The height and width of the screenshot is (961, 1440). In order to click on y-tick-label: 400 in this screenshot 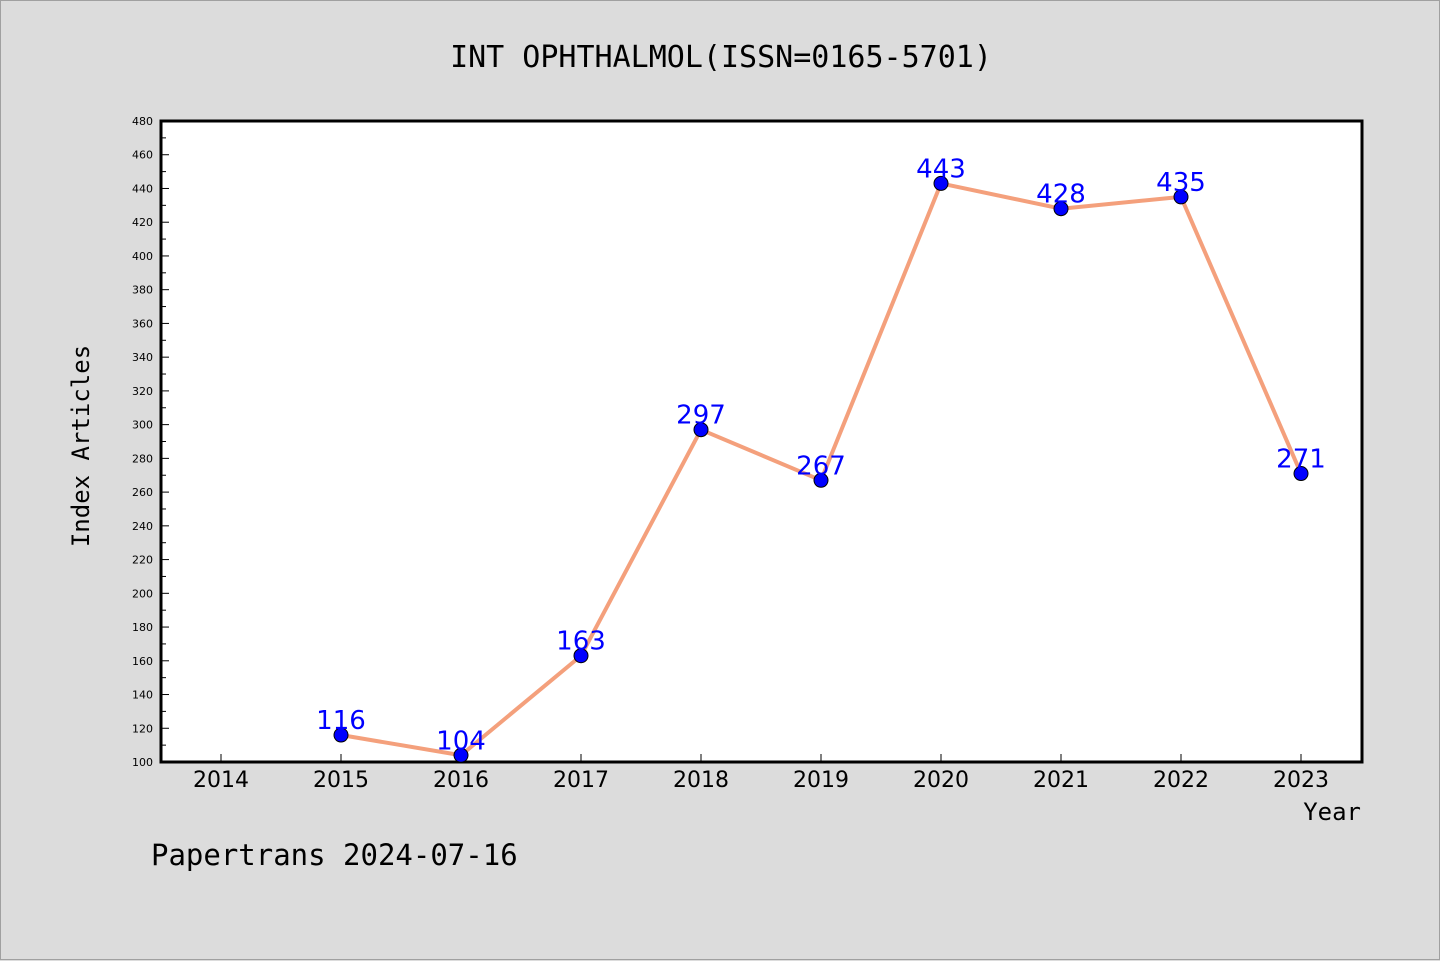, I will do `click(142, 256)`.